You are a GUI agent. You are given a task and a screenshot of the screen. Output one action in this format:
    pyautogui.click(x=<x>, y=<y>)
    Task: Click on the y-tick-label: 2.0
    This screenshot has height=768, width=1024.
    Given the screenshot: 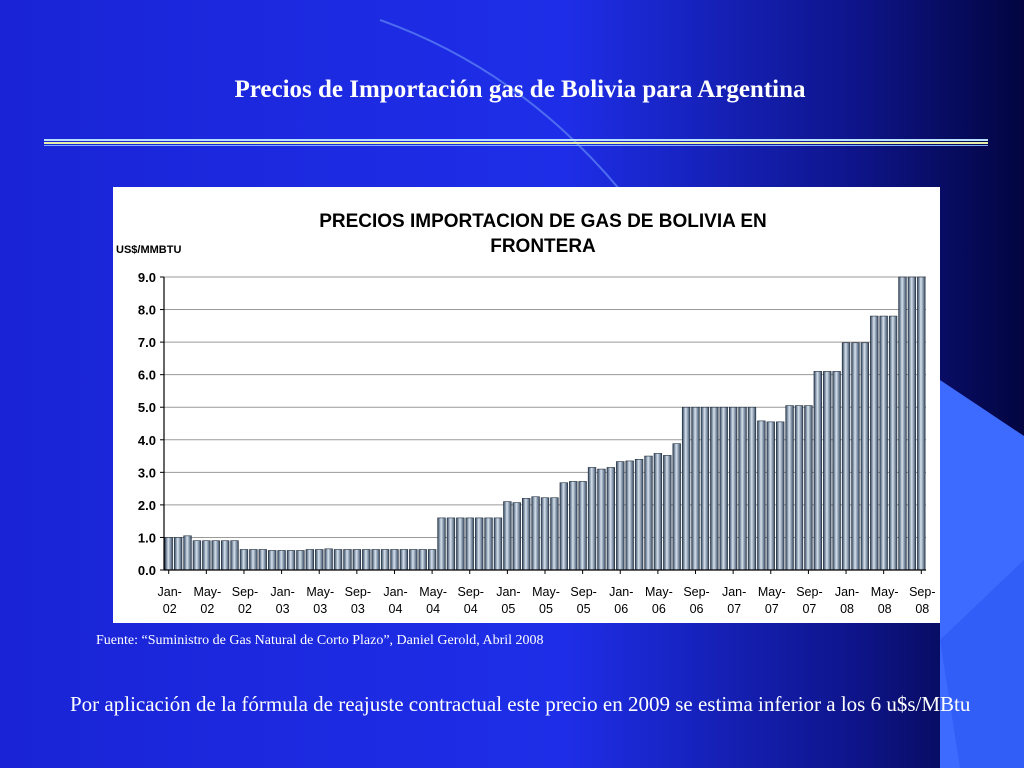 What is the action you would take?
    pyautogui.click(x=147, y=505)
    